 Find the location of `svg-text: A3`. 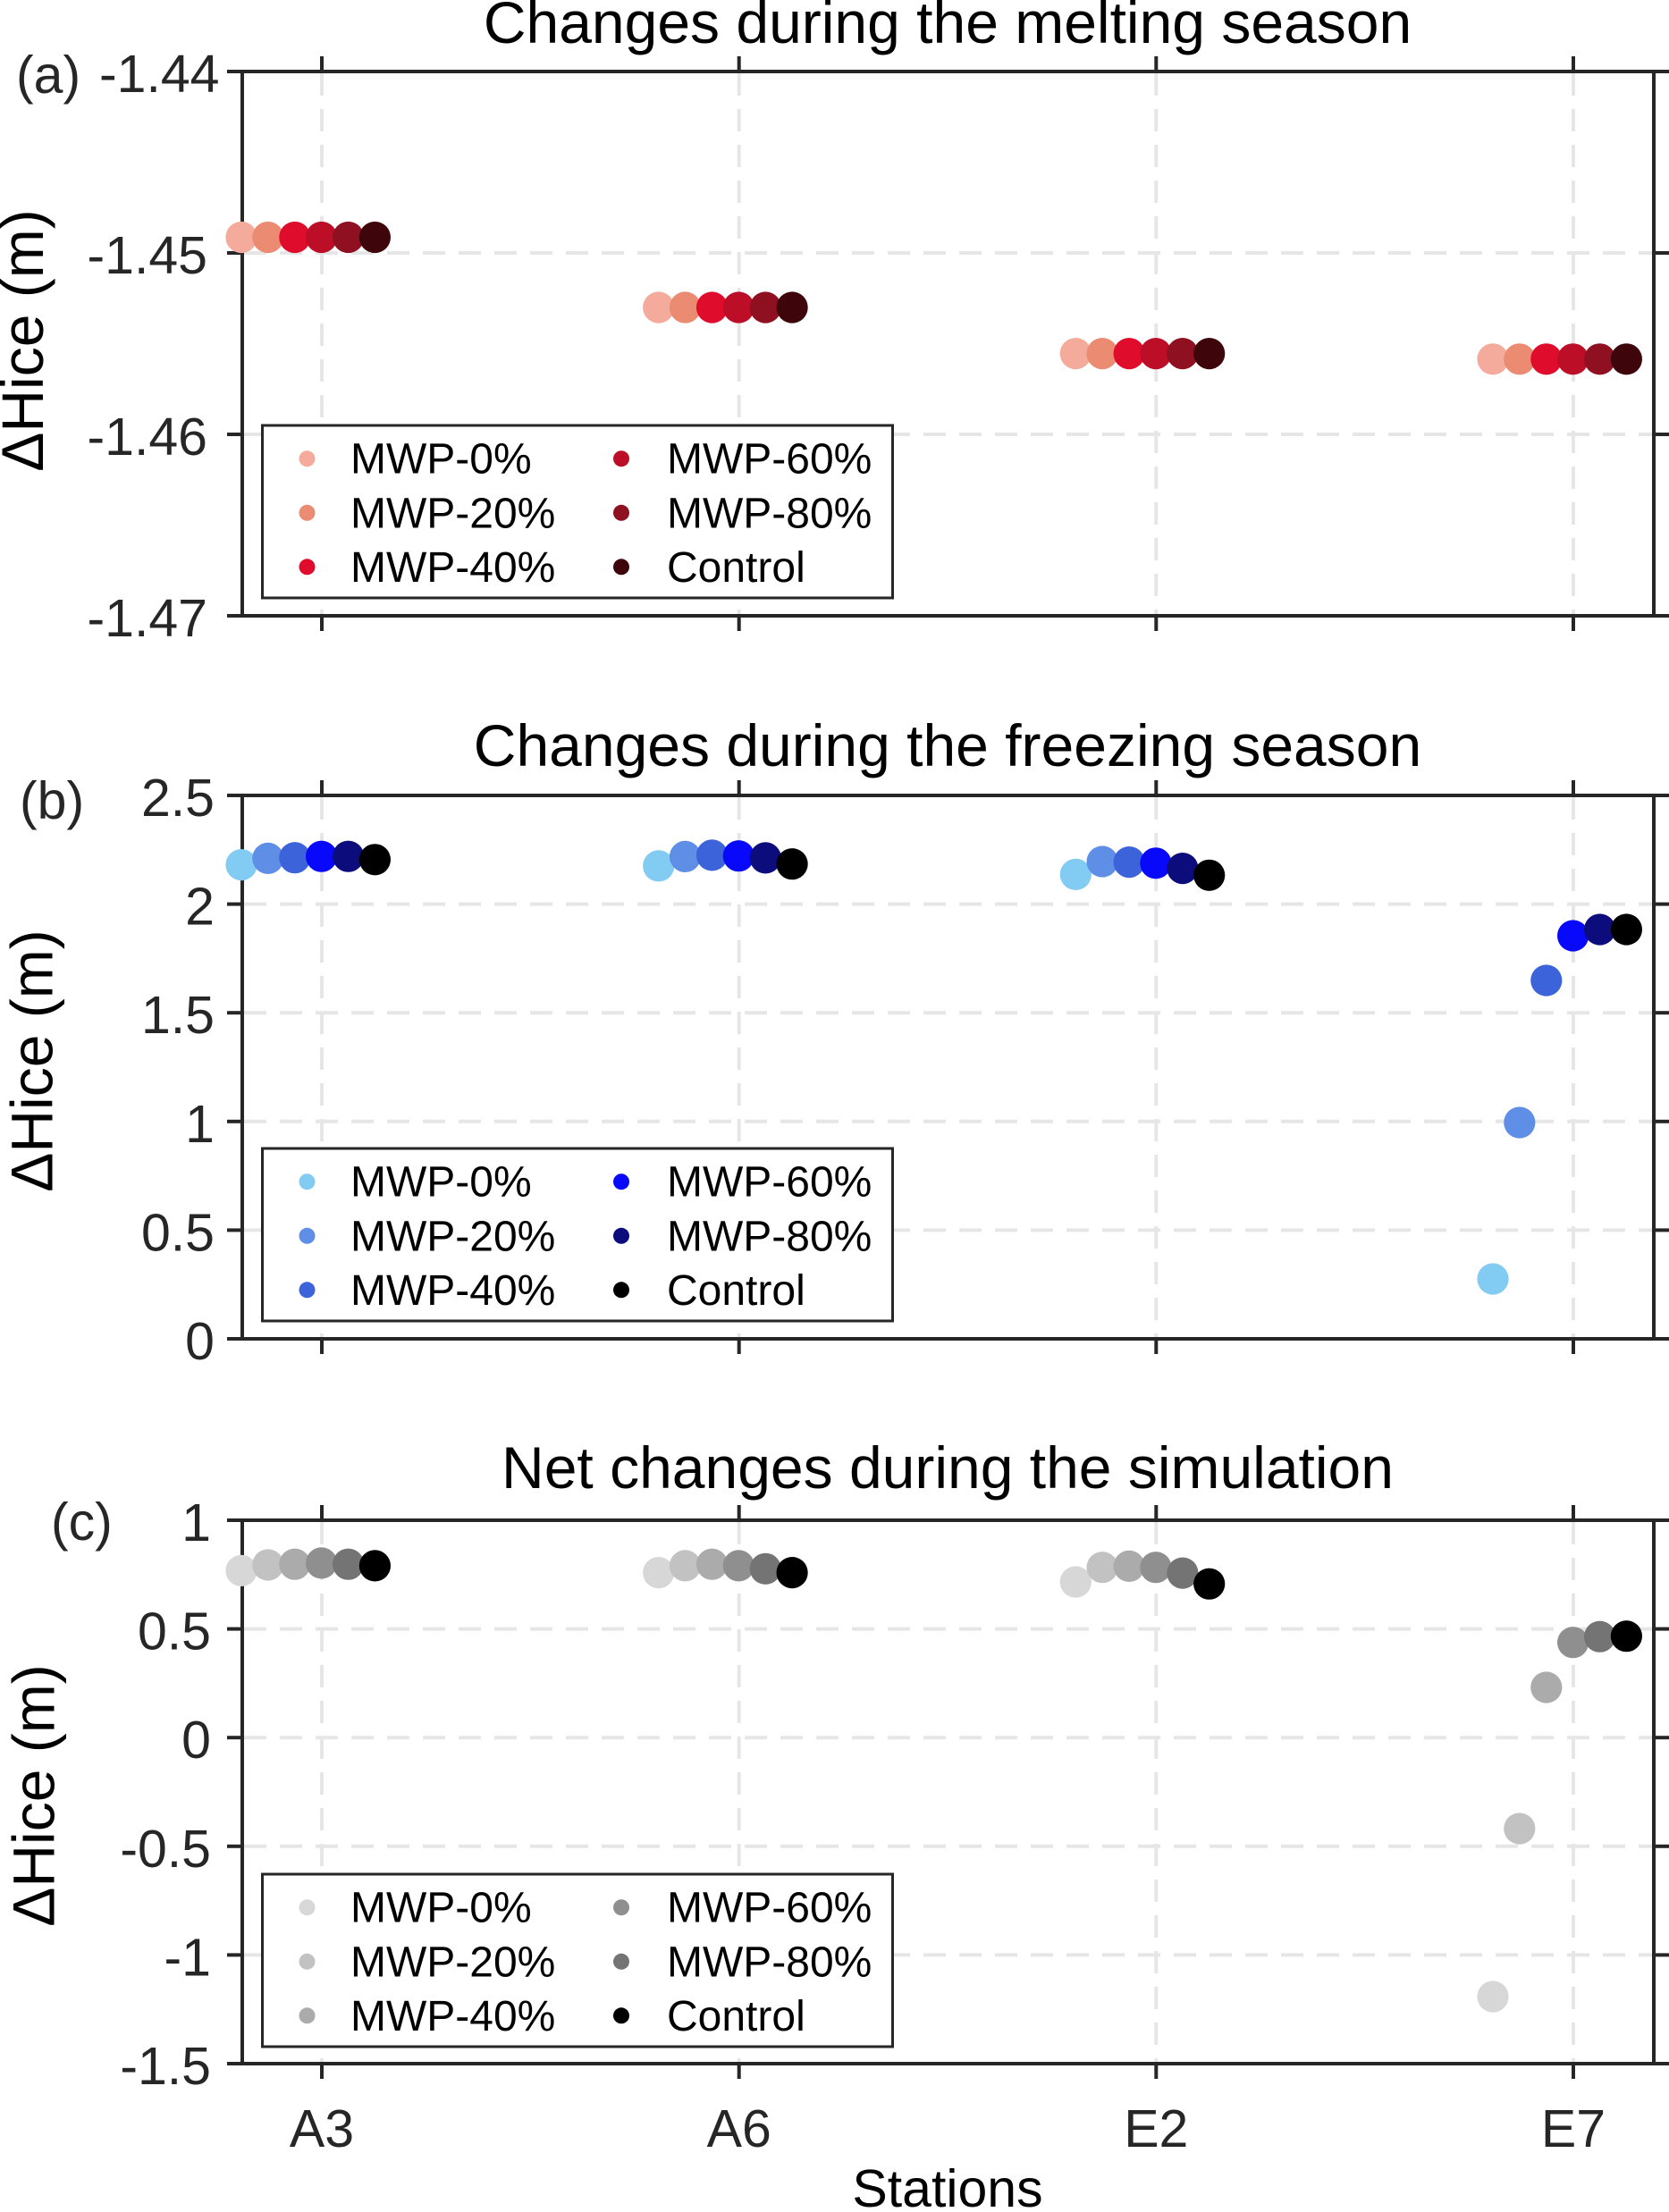

svg-text: A3 is located at coordinates (322, 2128).